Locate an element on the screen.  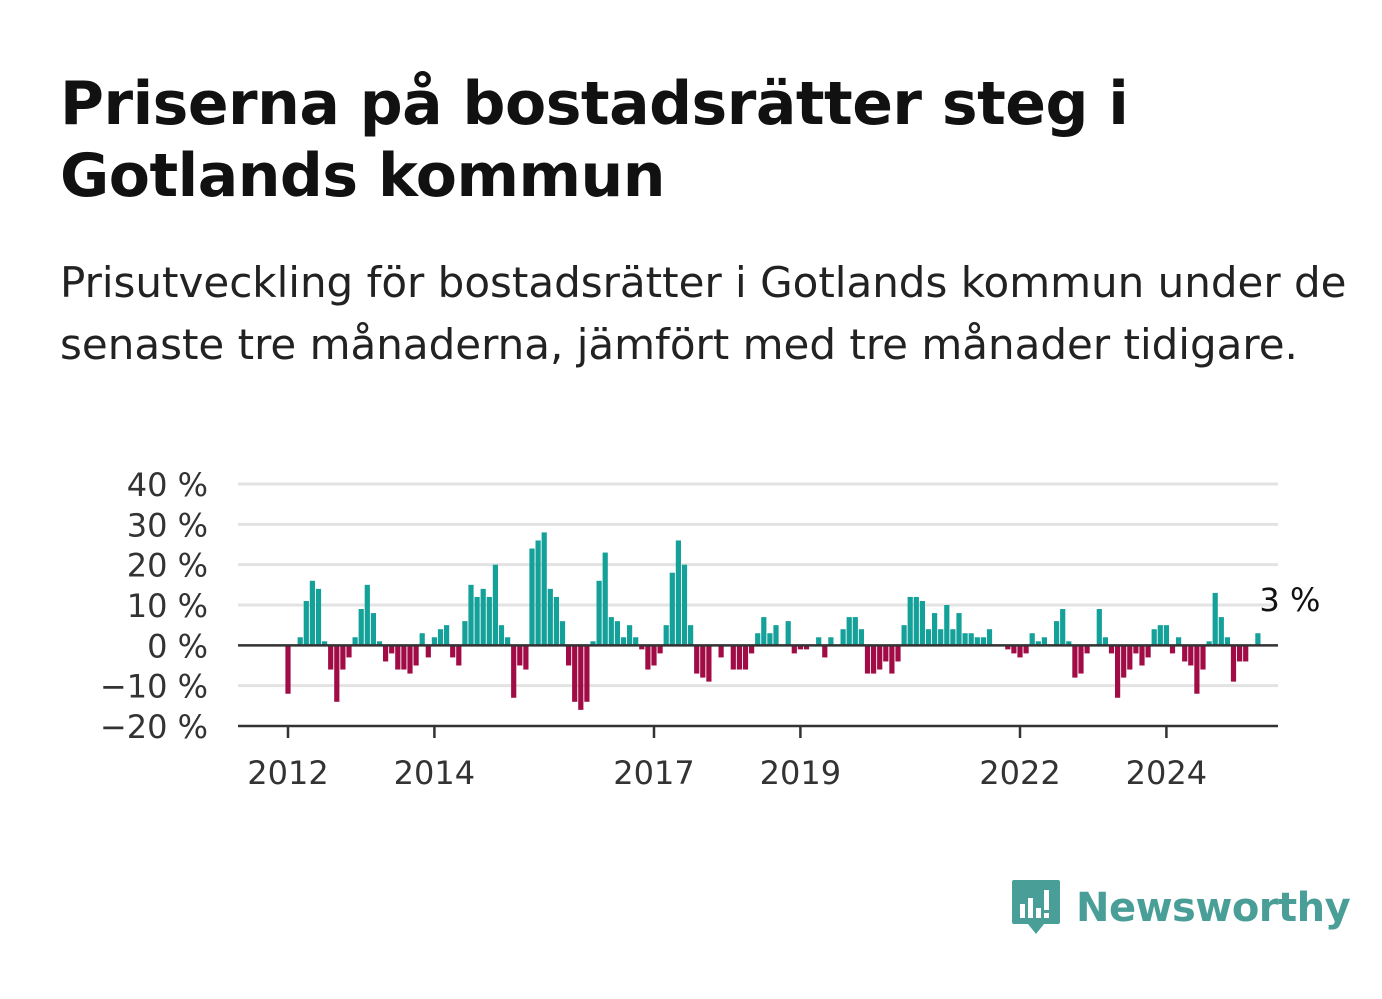
x-tick-label: 2024 is located at coordinates (1166, 773).